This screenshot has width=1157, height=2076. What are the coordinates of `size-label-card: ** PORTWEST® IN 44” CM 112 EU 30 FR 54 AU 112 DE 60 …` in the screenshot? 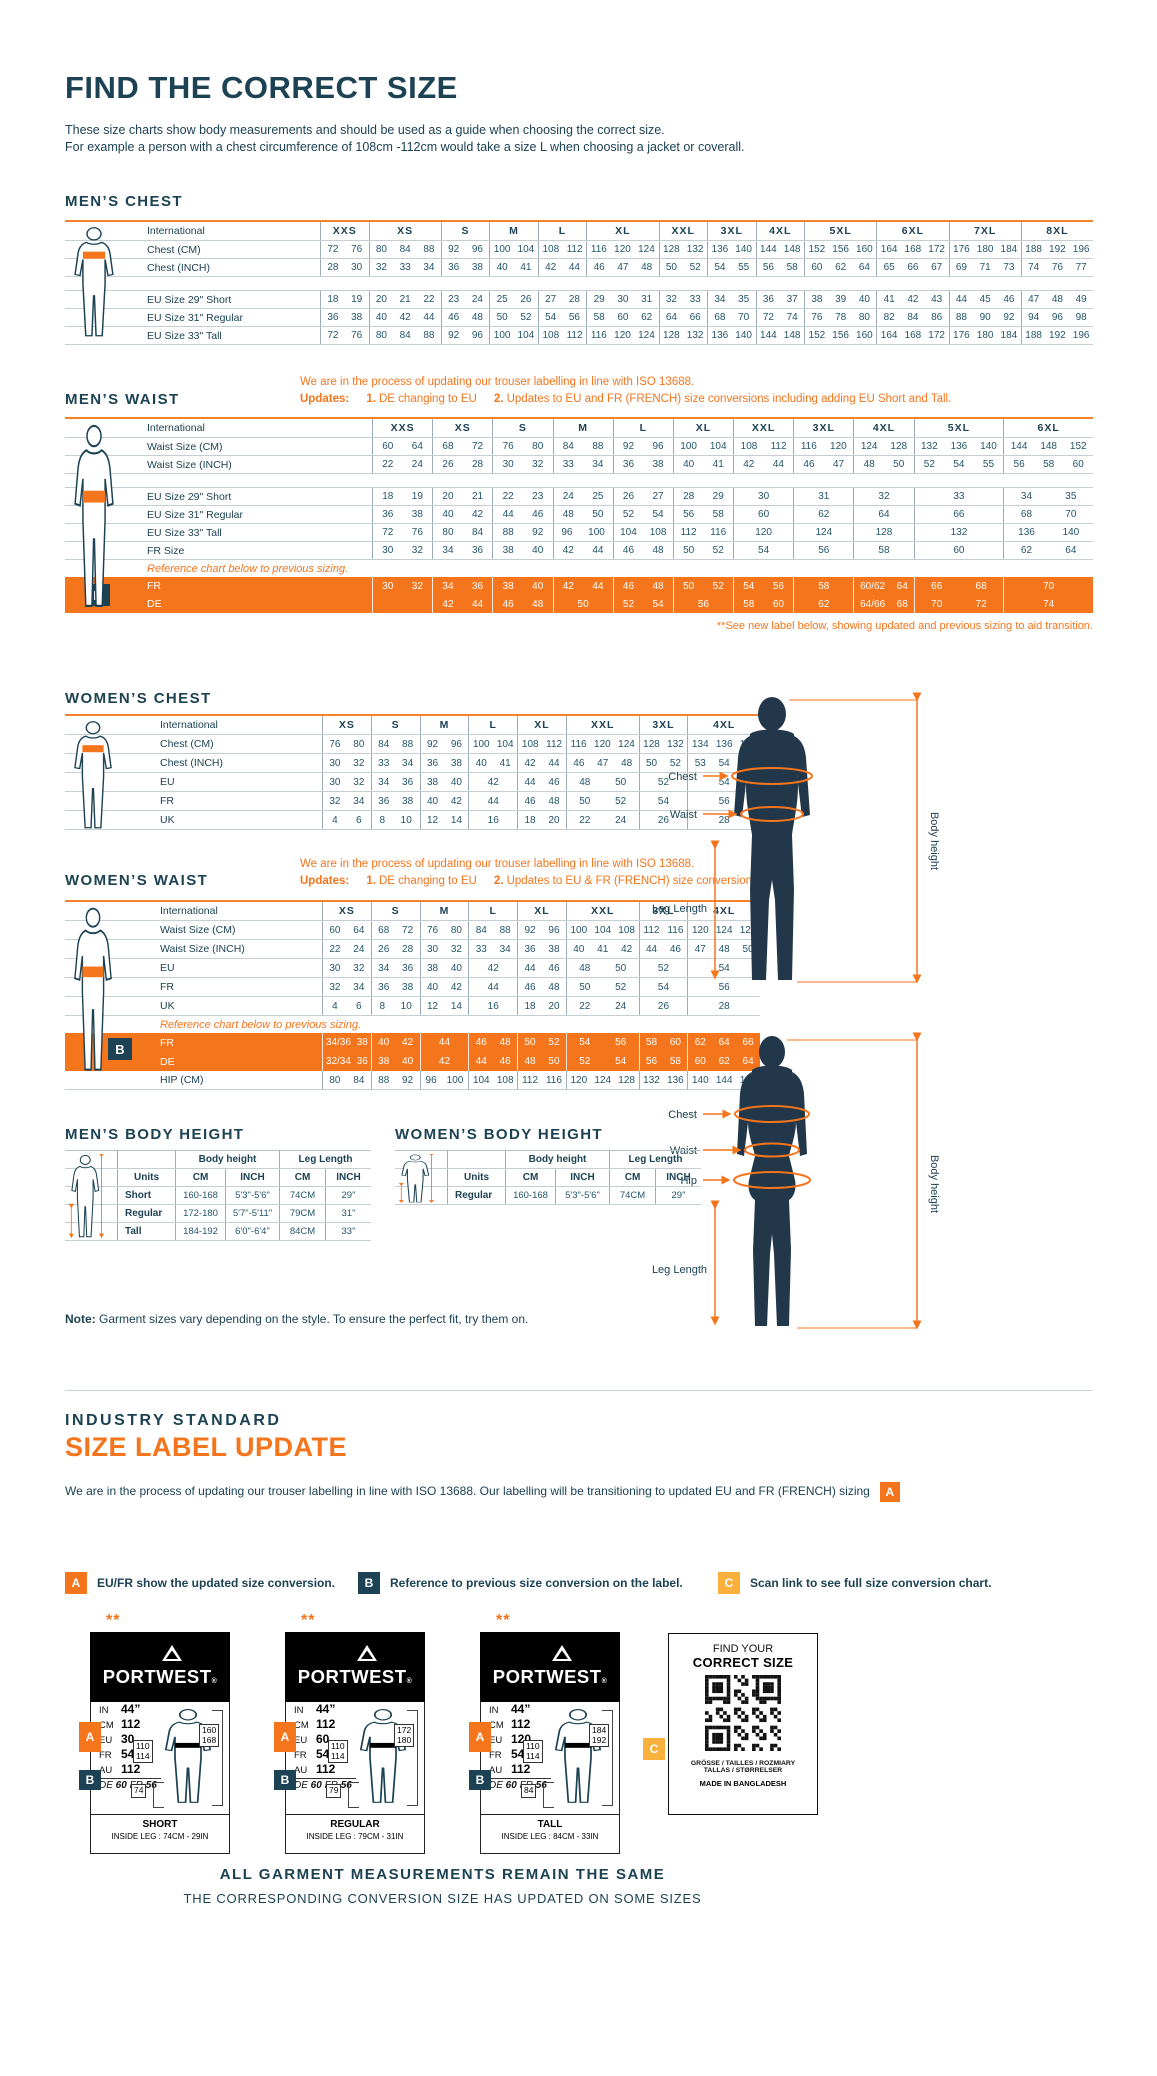 It's located at (154, 1733).